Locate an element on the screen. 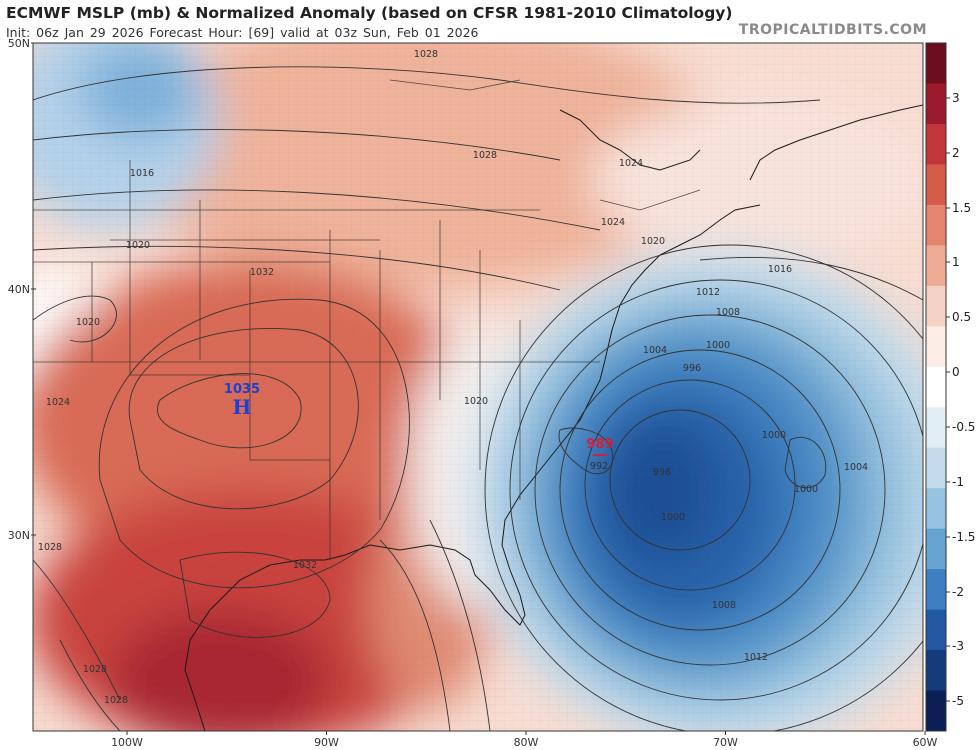 The width and height of the screenshot is (977, 750). color-bar-tick-label: -1.5 is located at coordinates (963, 537).